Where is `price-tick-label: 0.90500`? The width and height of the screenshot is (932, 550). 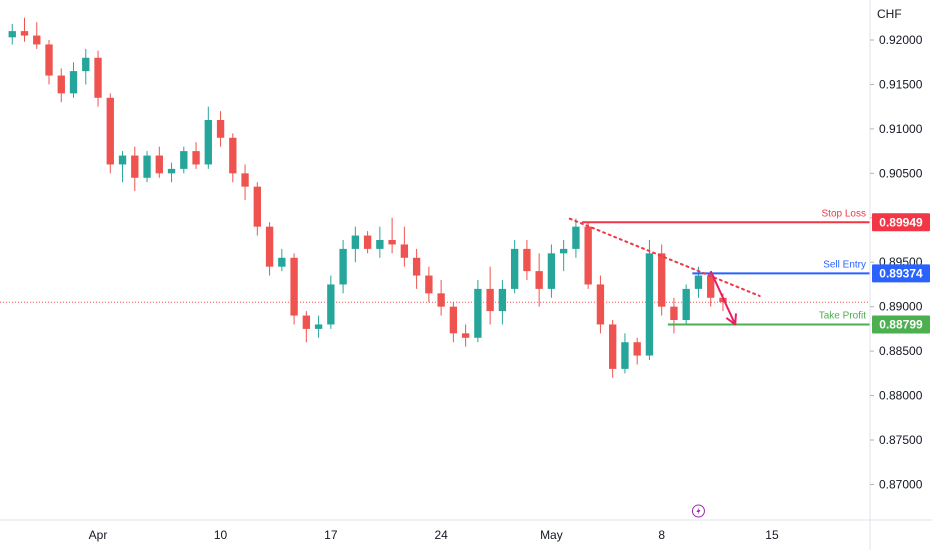 price-tick-label: 0.90500 is located at coordinates (901, 173).